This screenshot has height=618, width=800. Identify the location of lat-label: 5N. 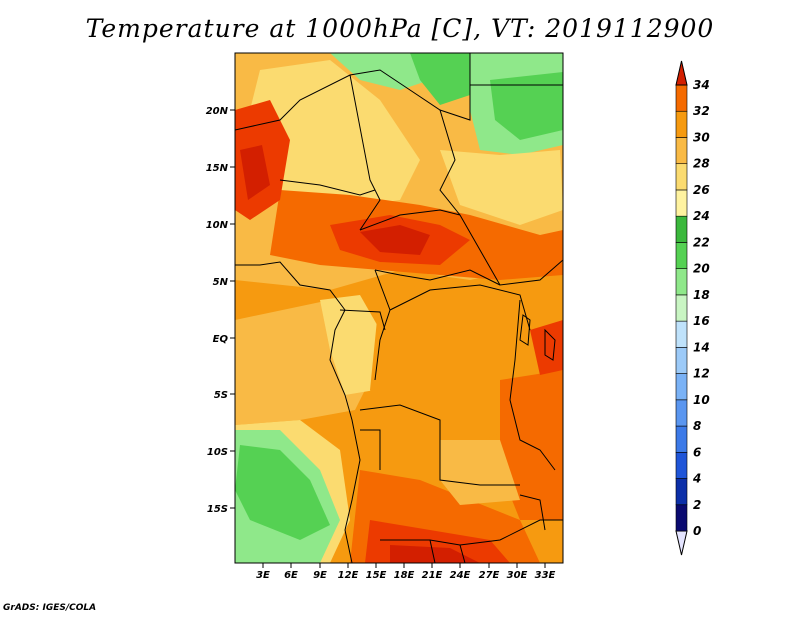
(221, 282).